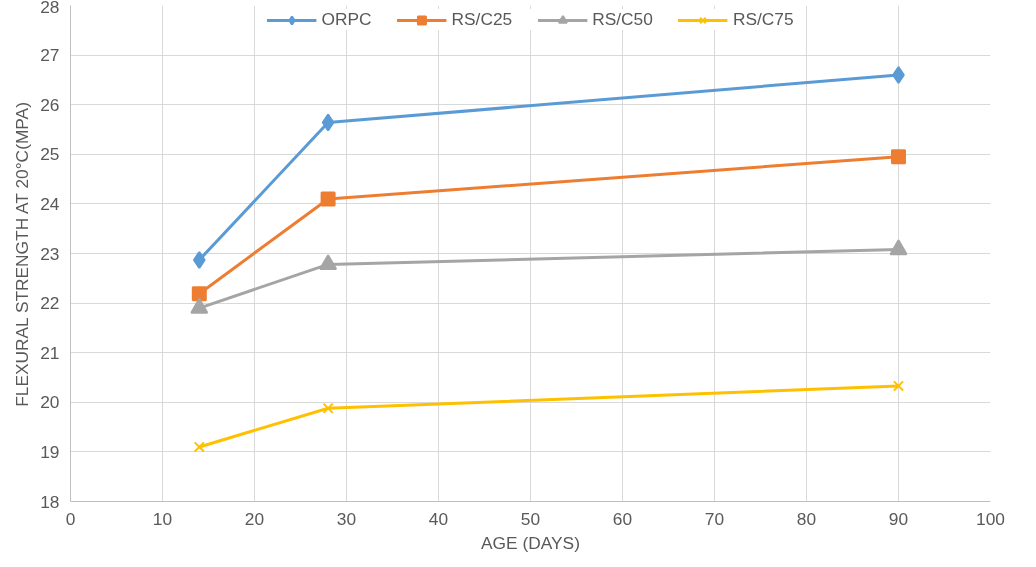 The image size is (1036, 567). I want to click on x-tick-label: 10, so click(162, 518).